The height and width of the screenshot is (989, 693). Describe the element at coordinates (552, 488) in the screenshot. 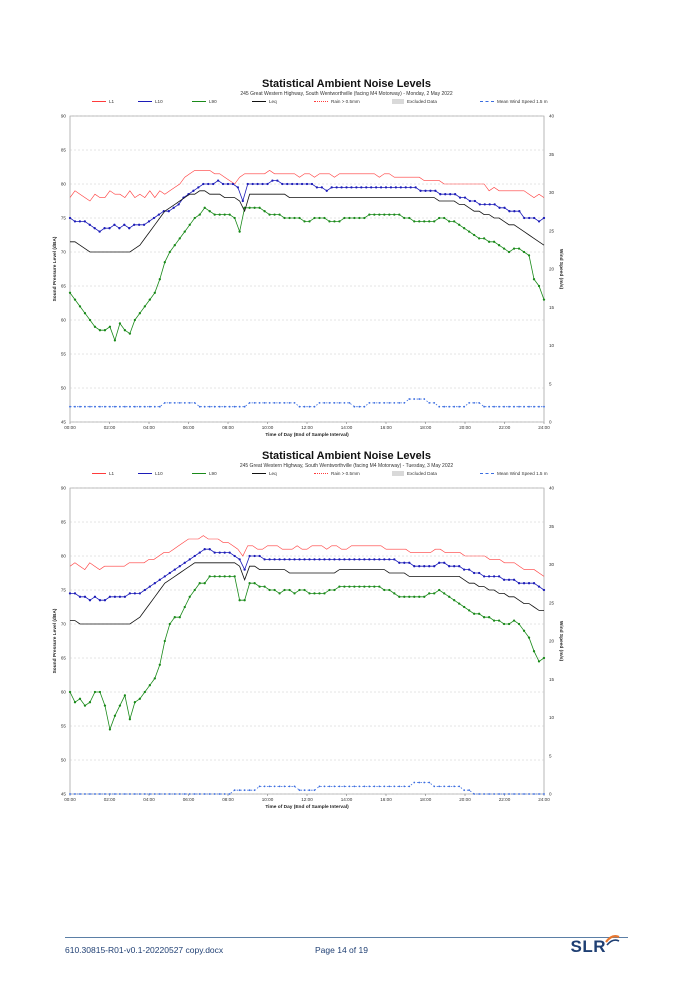

I see `y2-tick-label: 40` at that location.